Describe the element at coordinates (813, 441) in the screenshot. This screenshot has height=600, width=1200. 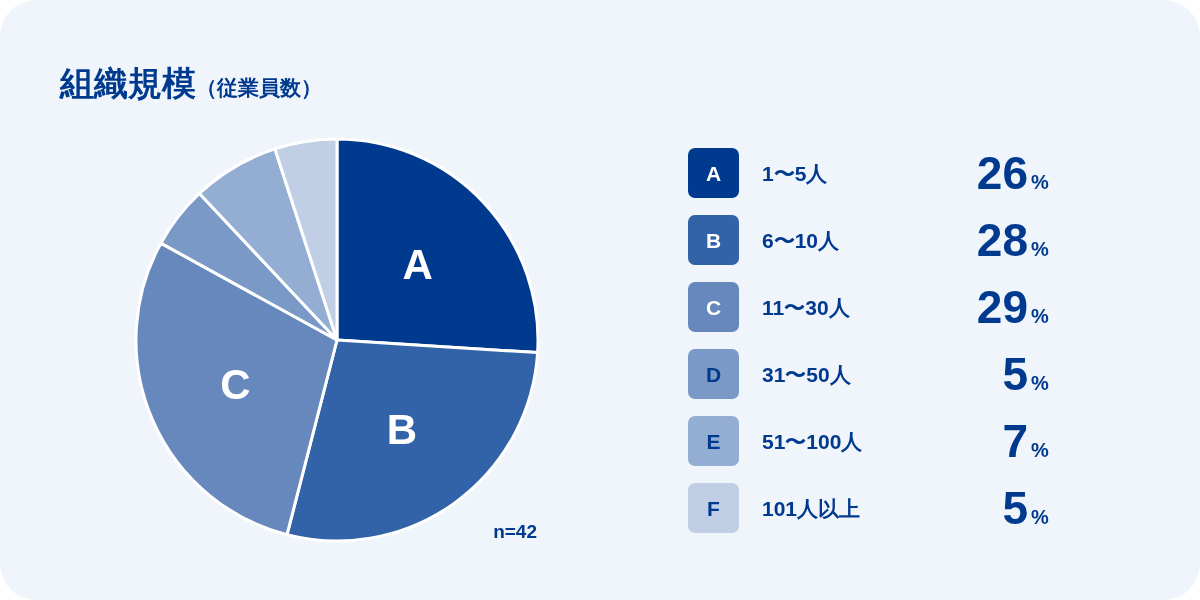
I see `legend-label: 51〜100人` at that location.